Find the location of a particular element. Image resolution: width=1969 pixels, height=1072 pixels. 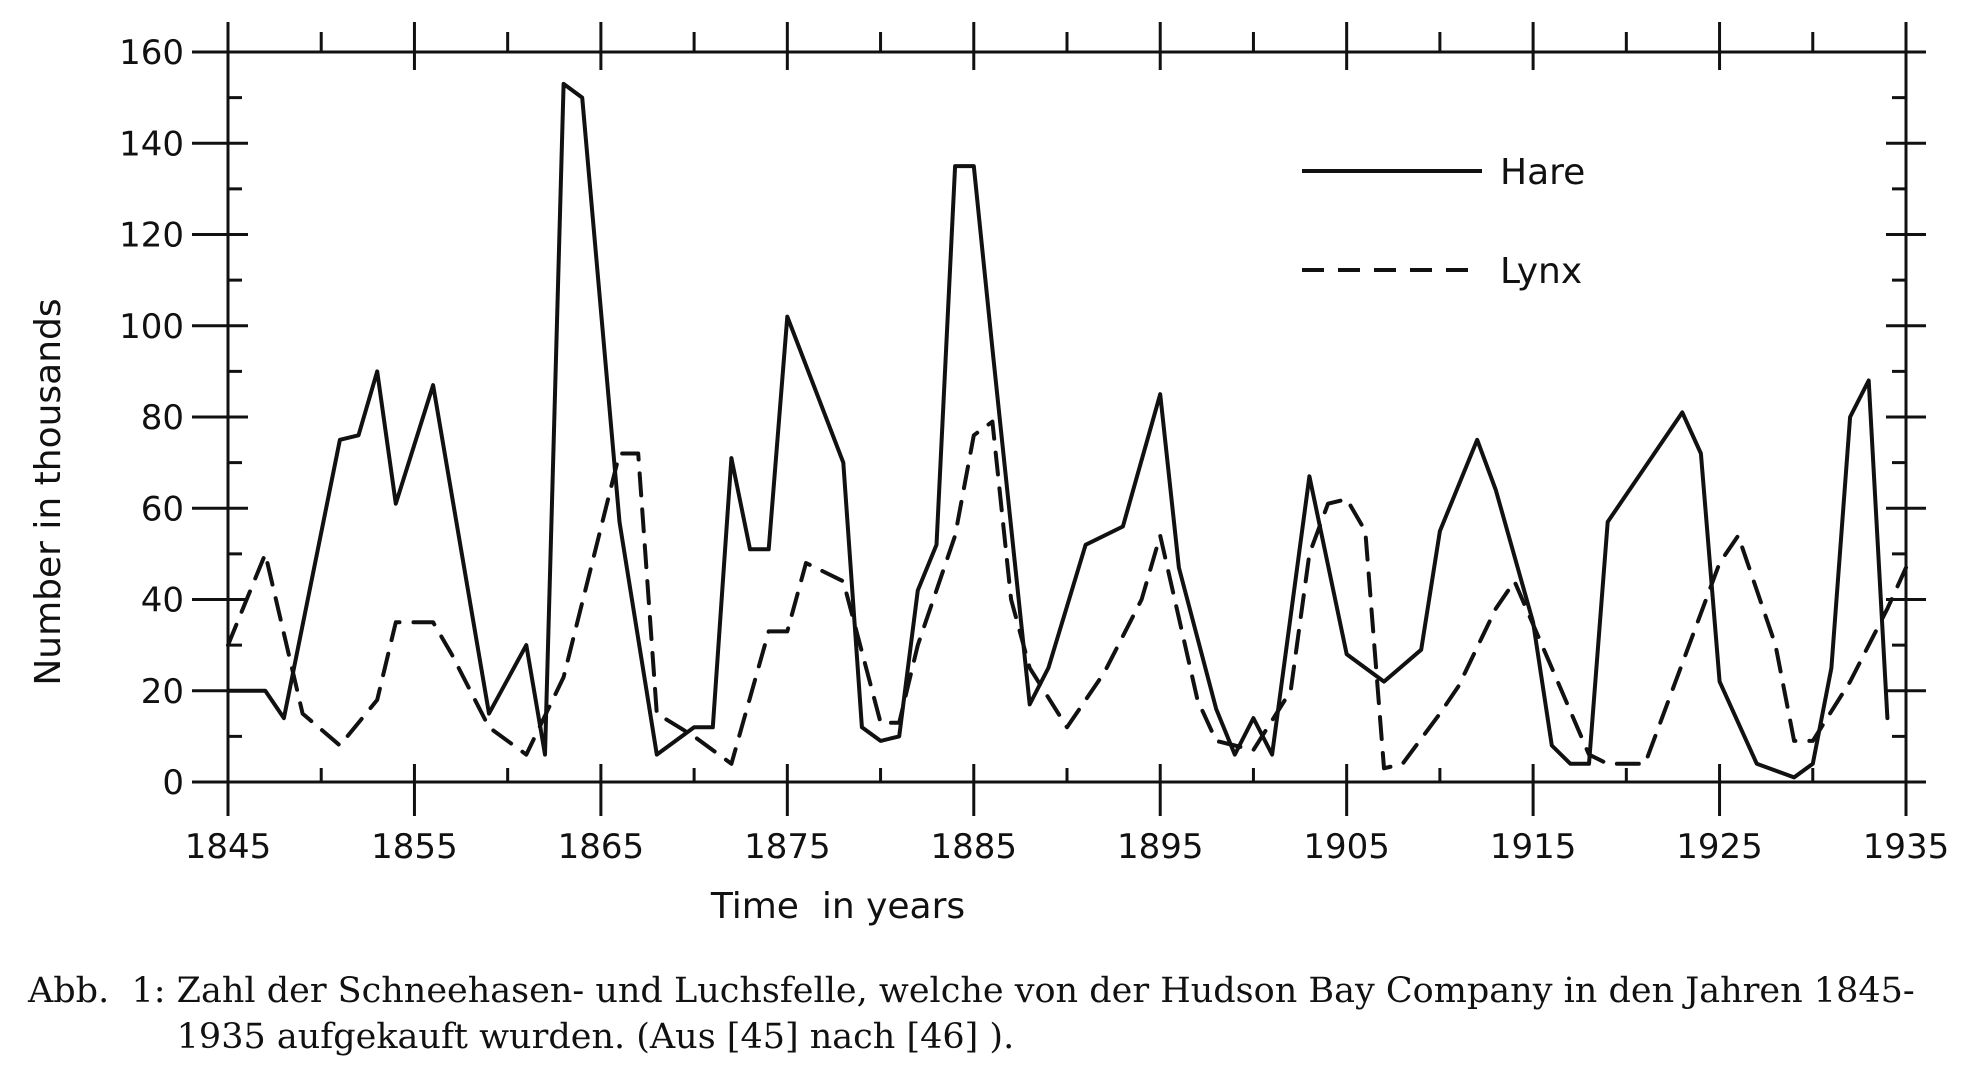

y-tick-label: 120 is located at coordinates (151, 236).